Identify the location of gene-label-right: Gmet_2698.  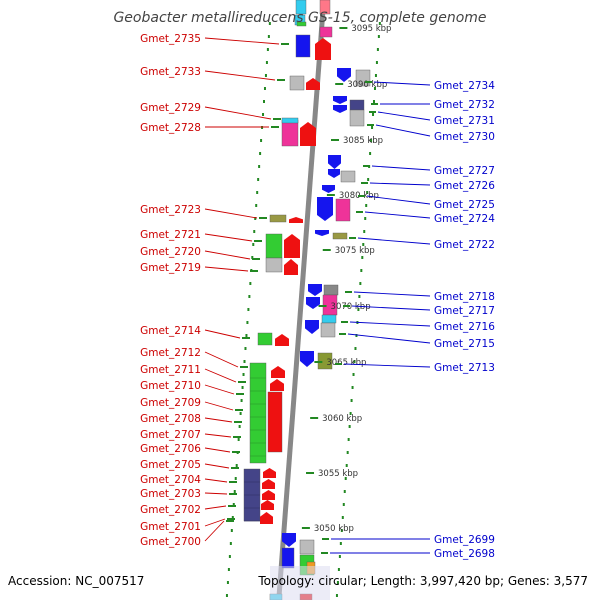
(464, 554).